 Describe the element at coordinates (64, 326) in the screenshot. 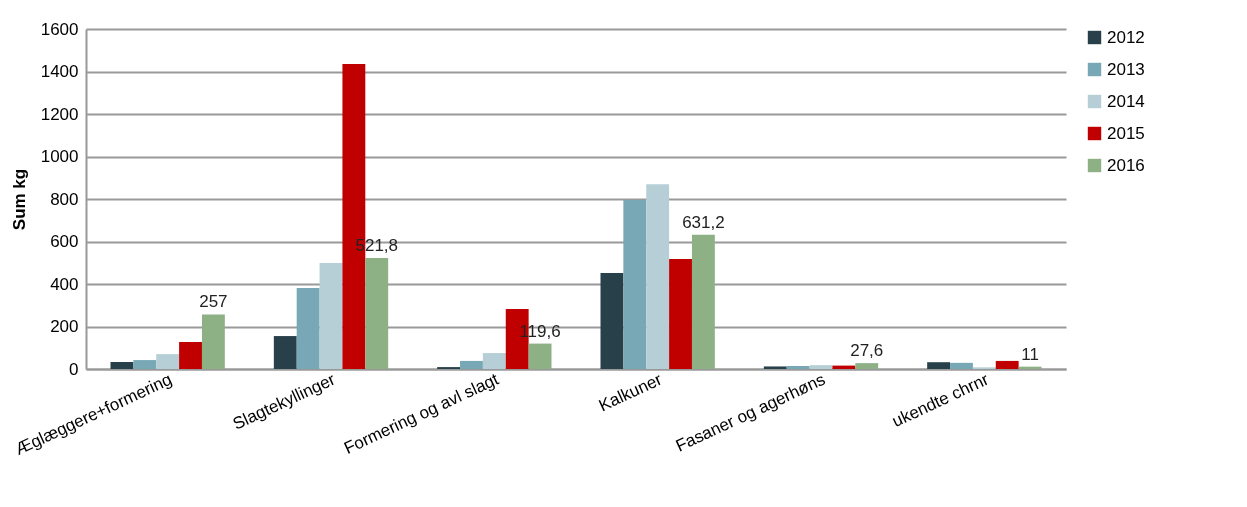

I see `y-tick-label: 200` at that location.